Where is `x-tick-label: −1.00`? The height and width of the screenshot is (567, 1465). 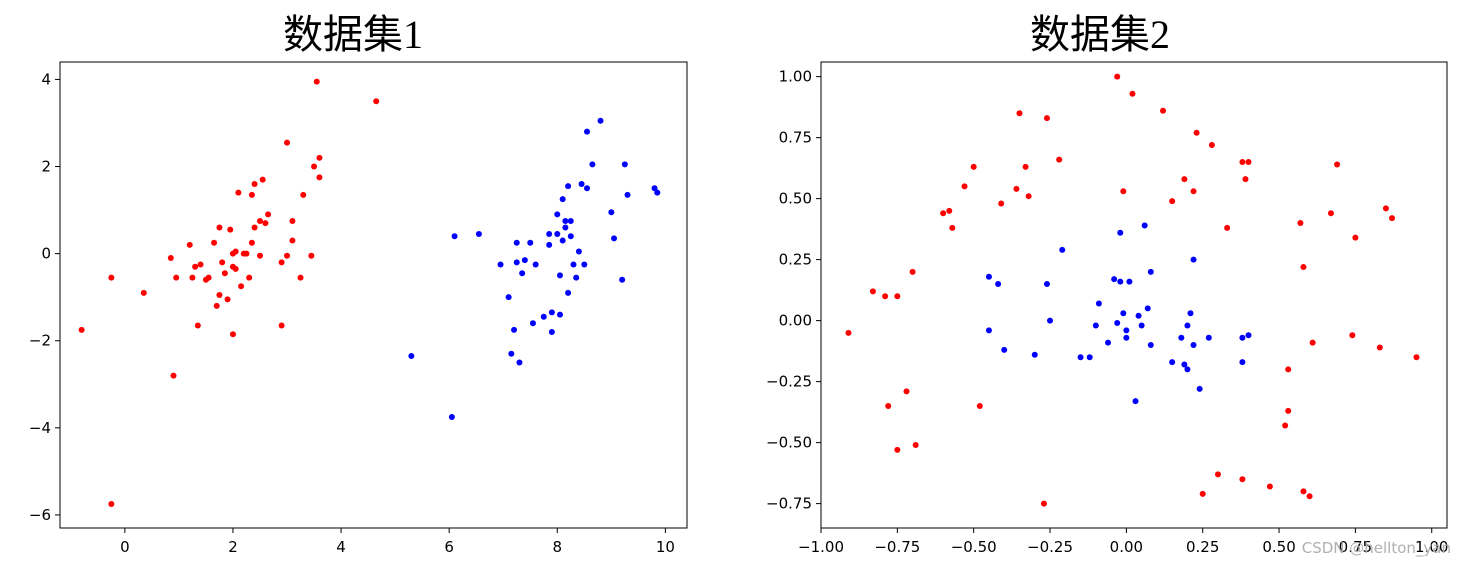 x-tick-label: −1.00 is located at coordinates (821, 547).